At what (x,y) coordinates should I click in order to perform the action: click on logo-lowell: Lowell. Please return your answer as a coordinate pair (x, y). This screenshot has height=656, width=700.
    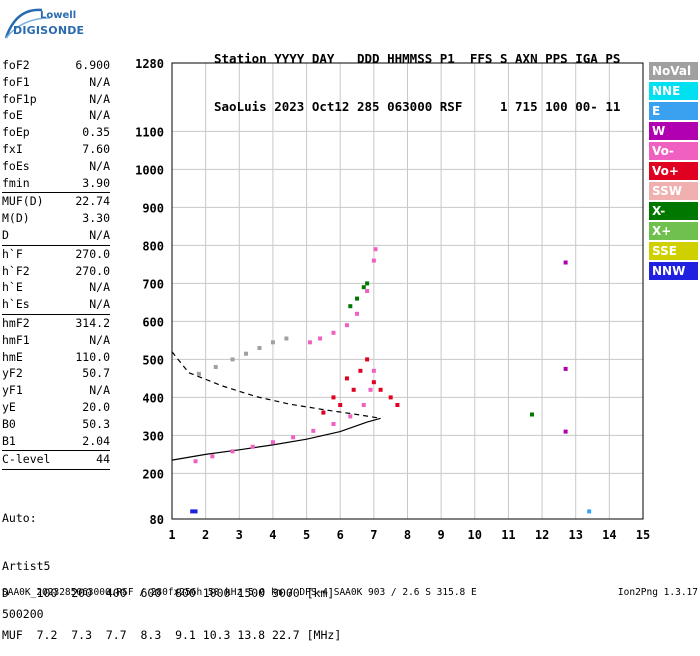
    Looking at the image, I should click on (58, 15).